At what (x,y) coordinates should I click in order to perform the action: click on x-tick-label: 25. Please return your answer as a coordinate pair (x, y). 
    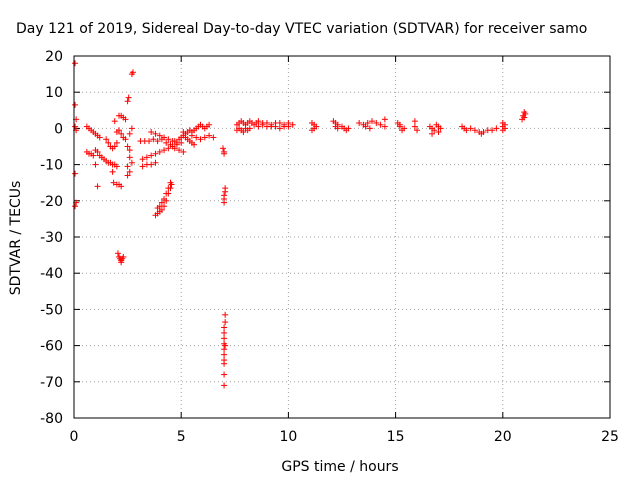
    Looking at the image, I should click on (610, 437).